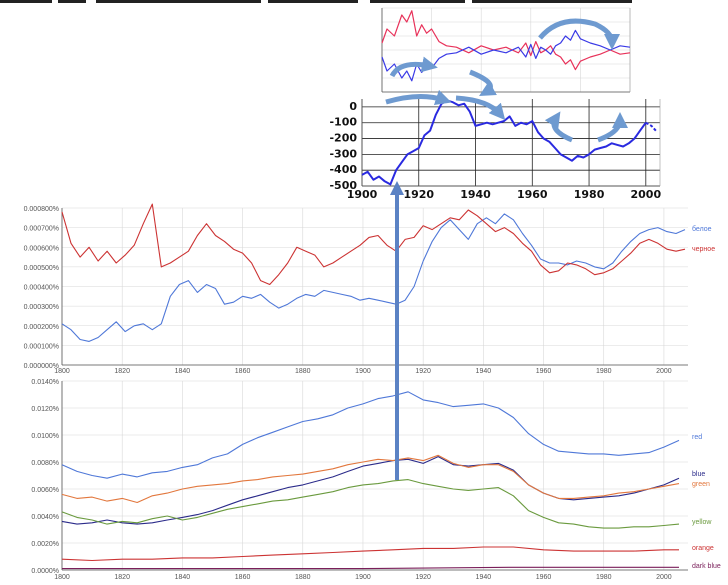  What do you see at coordinates (45, 436) in the screenshot?
I see `y-tick-label: 0.0100%` at bounding box center [45, 436].